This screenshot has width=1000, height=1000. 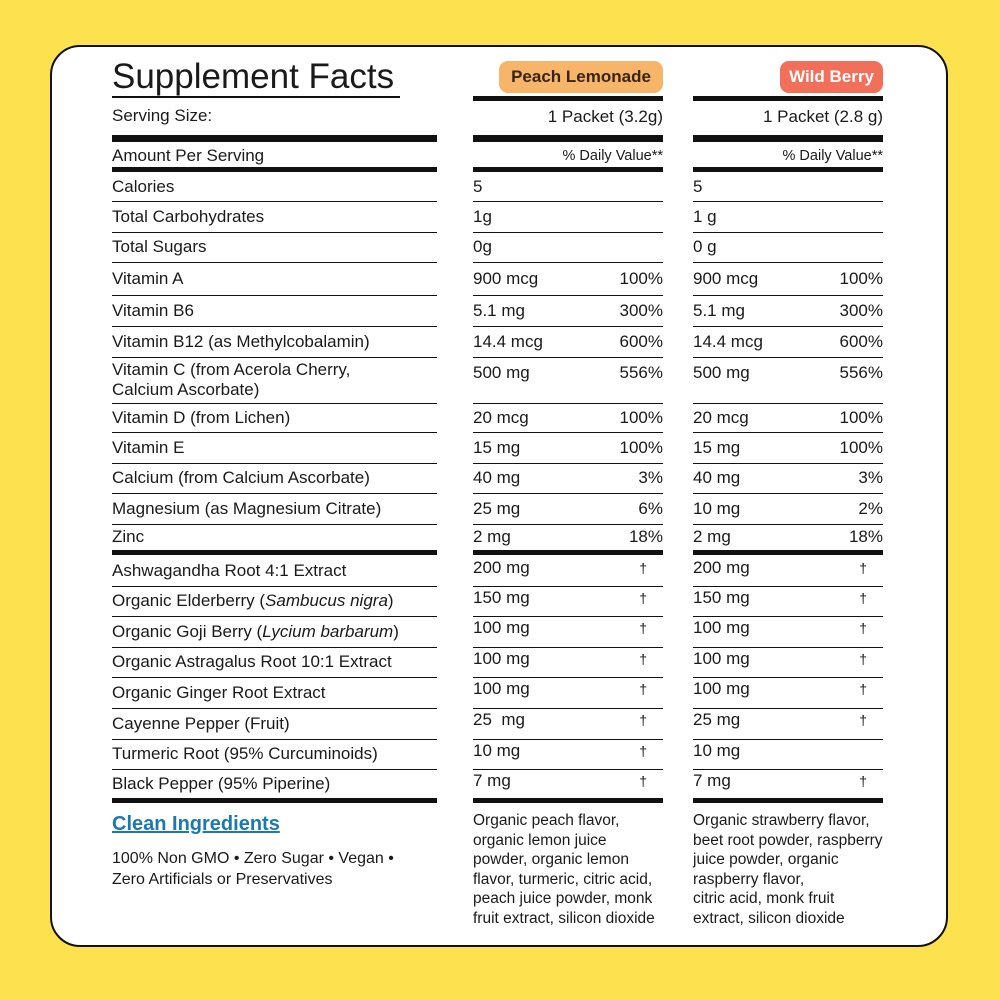 What do you see at coordinates (650, 508) in the screenshot?
I see `daily-value: 6%` at bounding box center [650, 508].